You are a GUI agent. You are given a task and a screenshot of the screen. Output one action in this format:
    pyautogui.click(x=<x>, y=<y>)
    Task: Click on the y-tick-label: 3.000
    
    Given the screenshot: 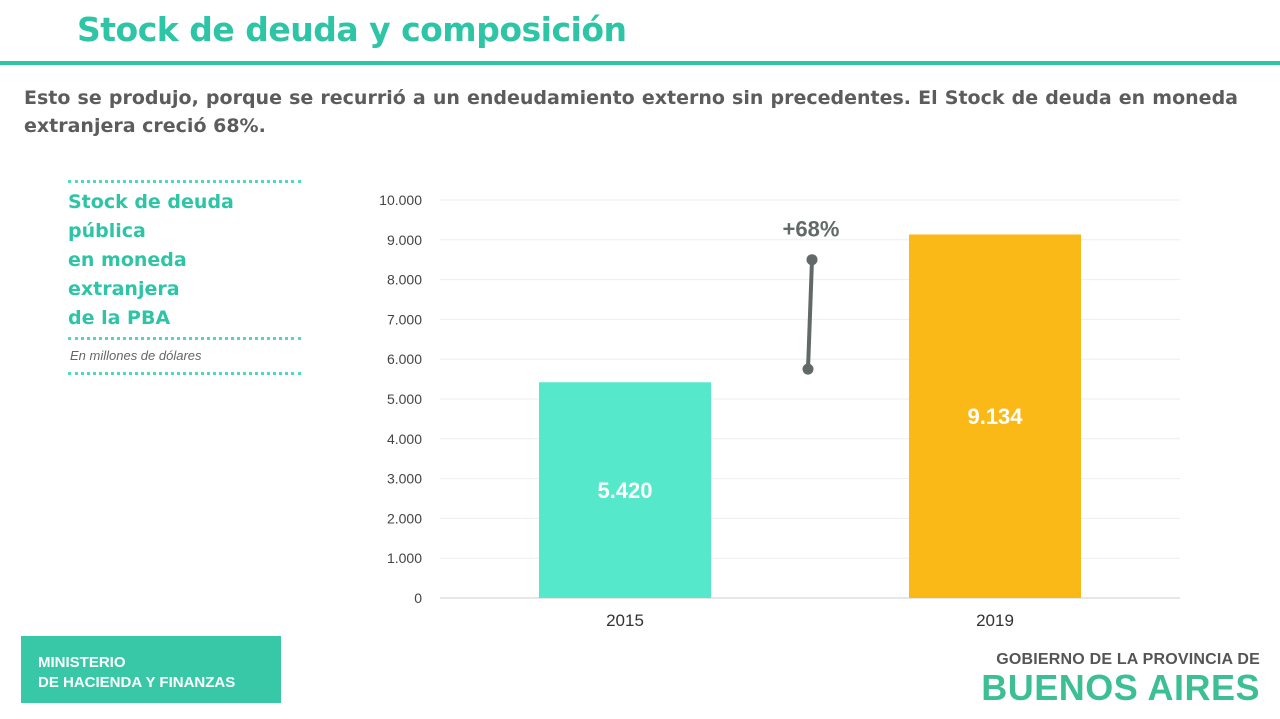 What is the action you would take?
    pyautogui.click(x=404, y=479)
    